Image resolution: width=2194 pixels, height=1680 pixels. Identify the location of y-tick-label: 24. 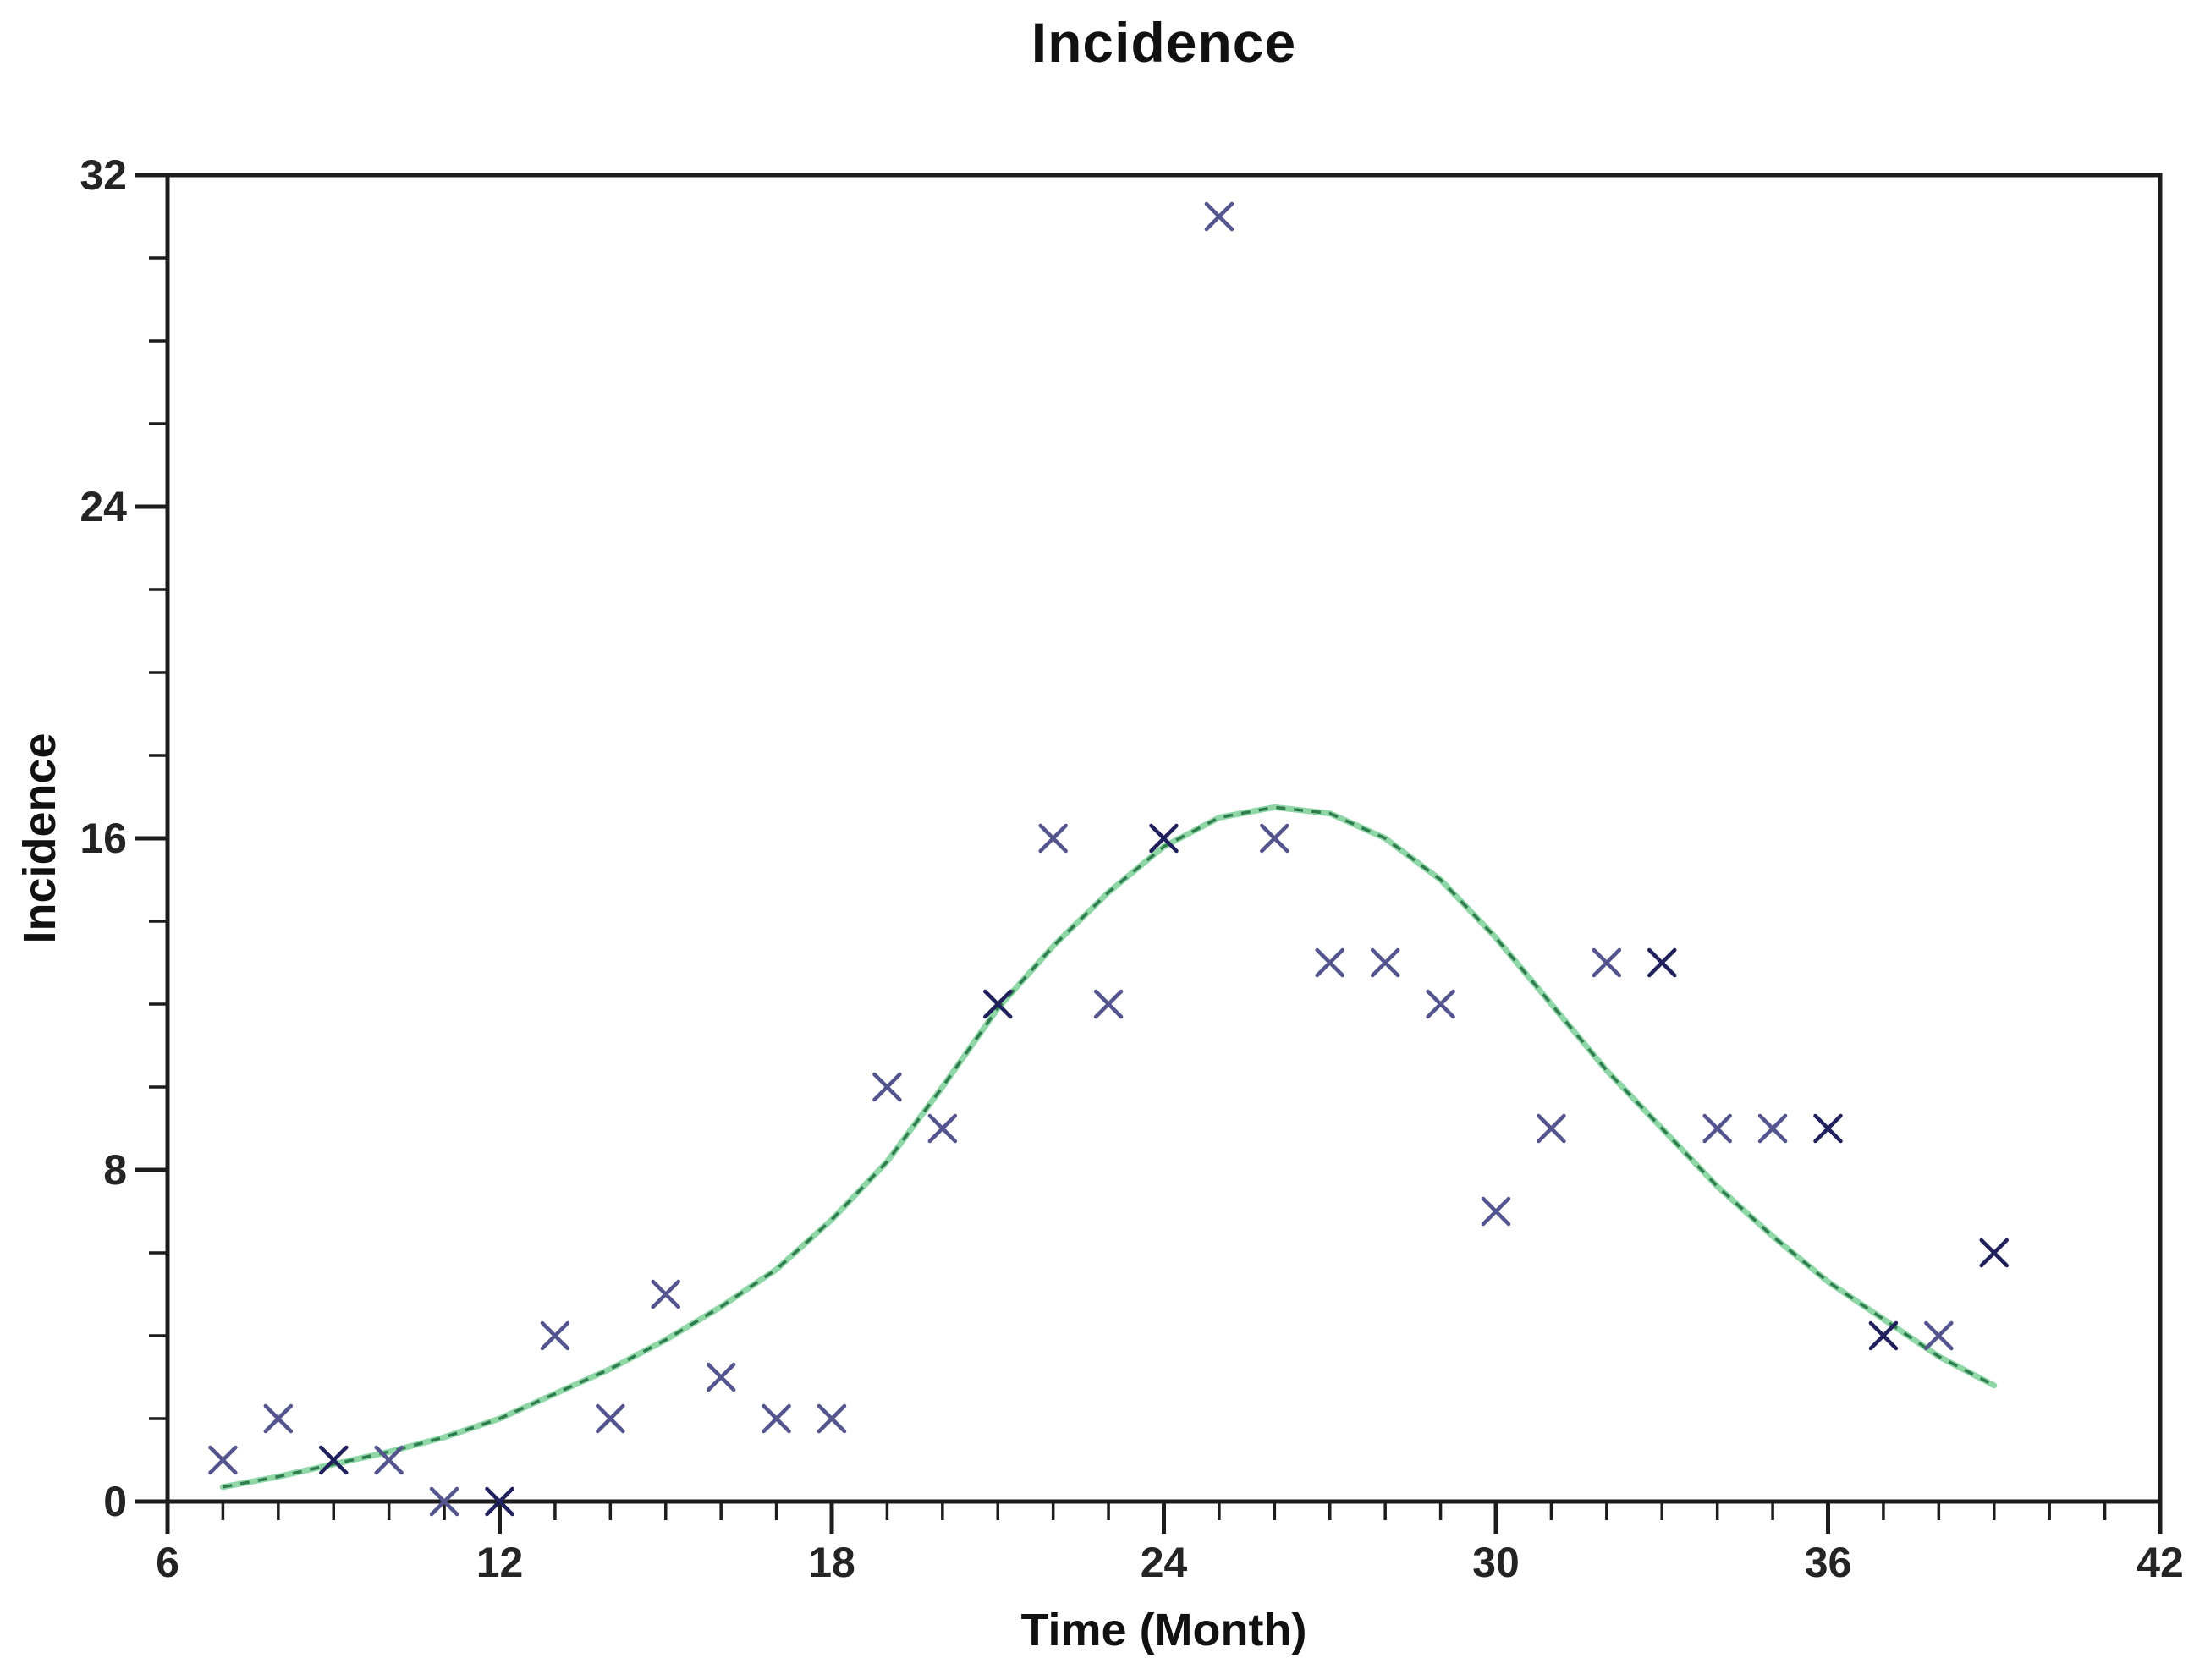
(103, 506).